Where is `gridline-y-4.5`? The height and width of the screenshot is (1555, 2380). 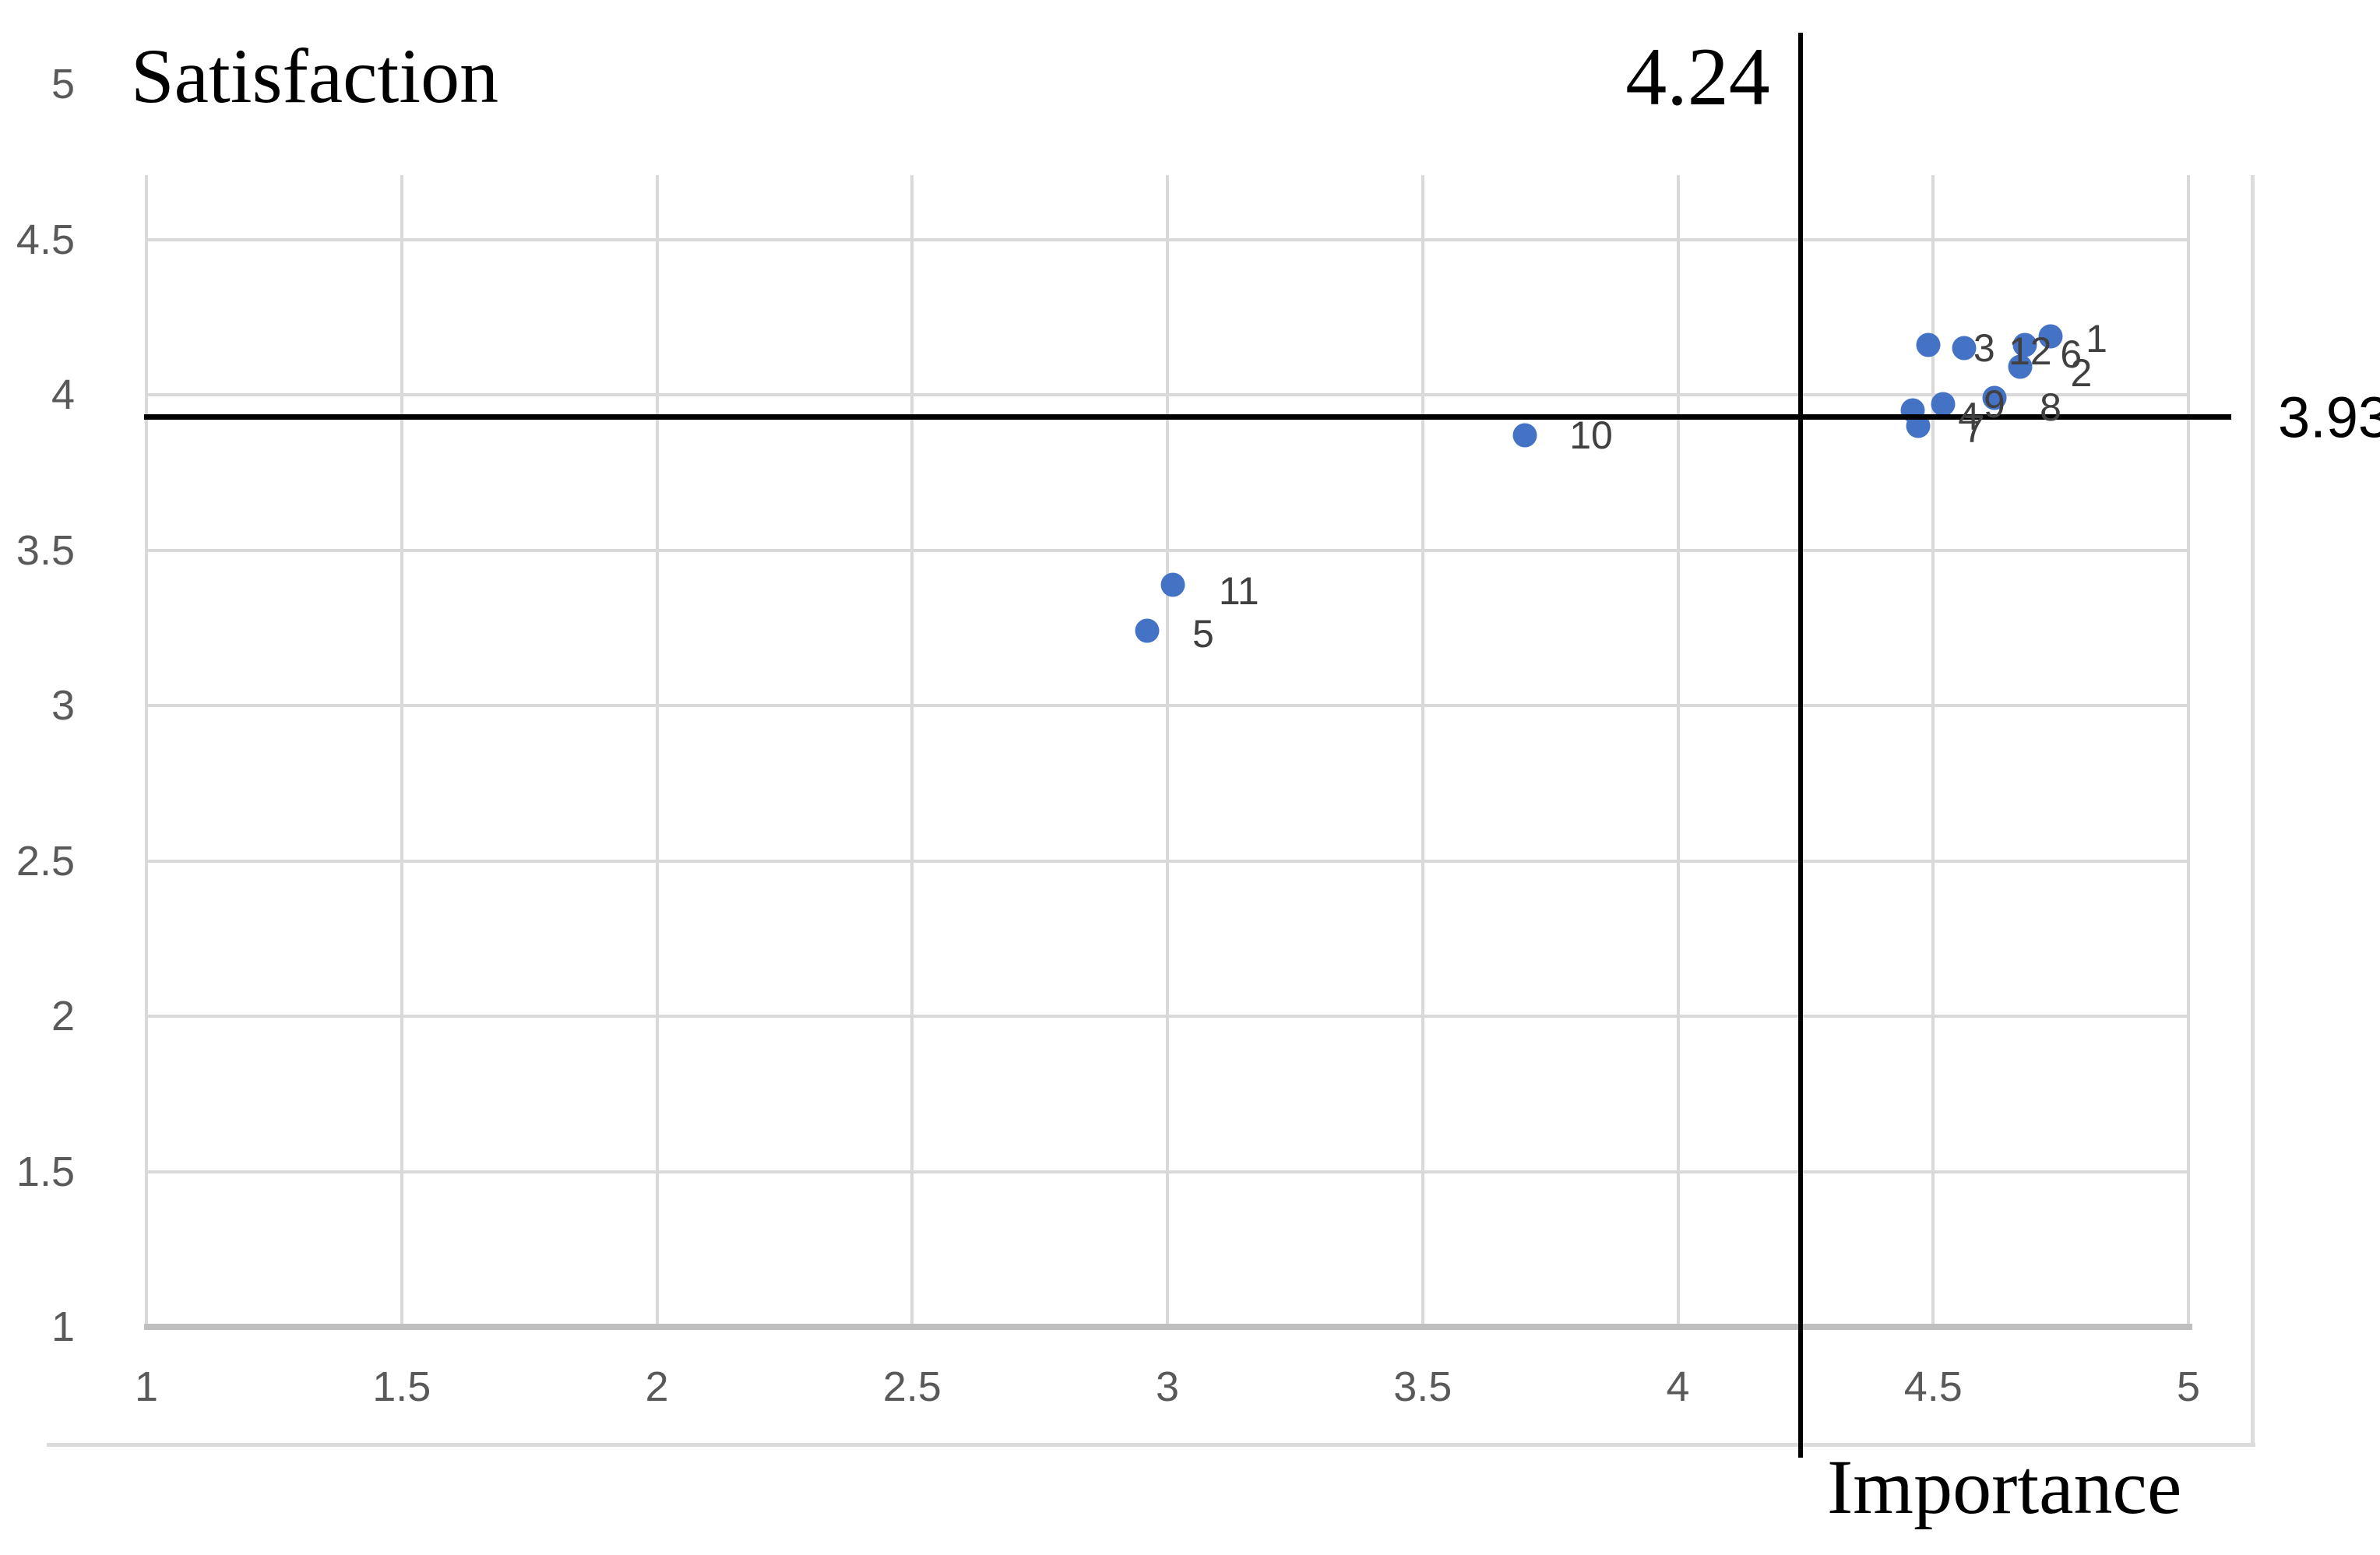
gridline-y-4.5 is located at coordinates (1167, 239).